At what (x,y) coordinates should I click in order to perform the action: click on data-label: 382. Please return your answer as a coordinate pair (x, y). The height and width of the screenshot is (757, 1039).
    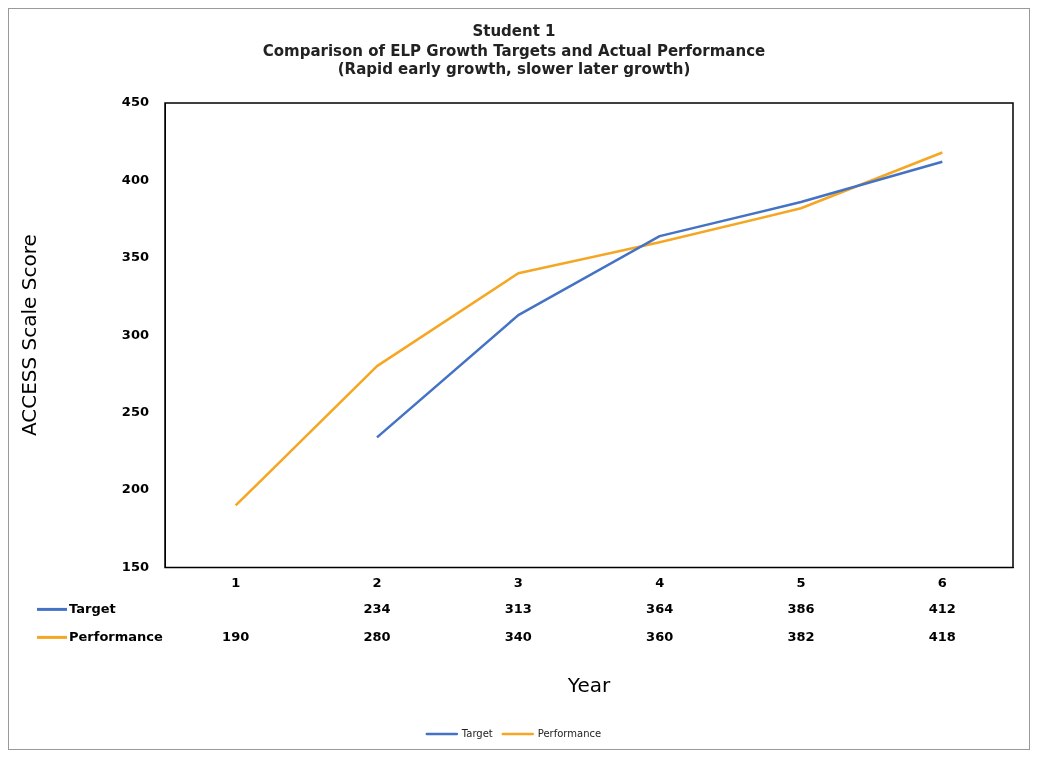
    Looking at the image, I should click on (801, 636).